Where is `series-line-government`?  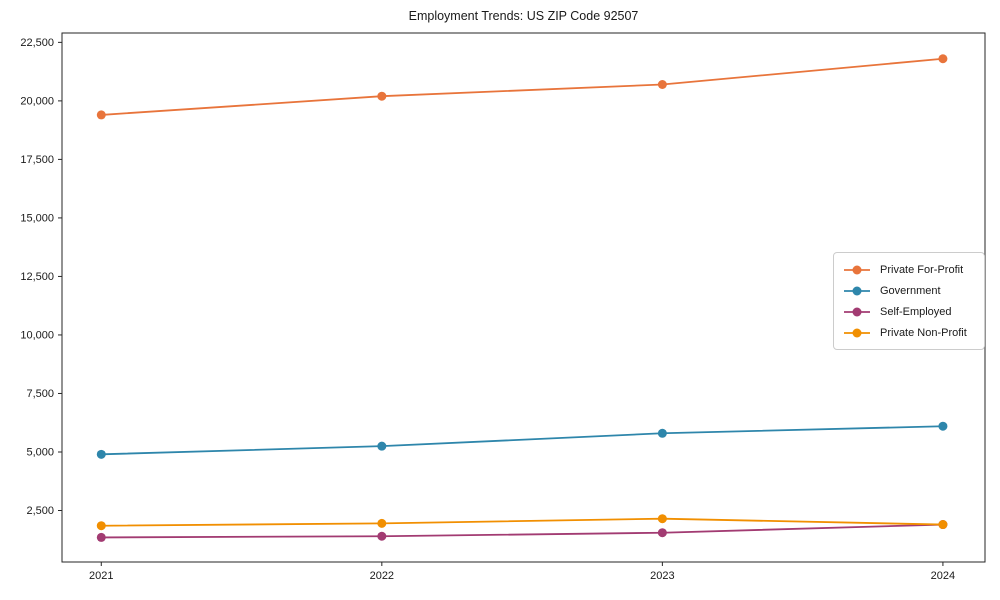
series-line-government is located at coordinates (522, 440).